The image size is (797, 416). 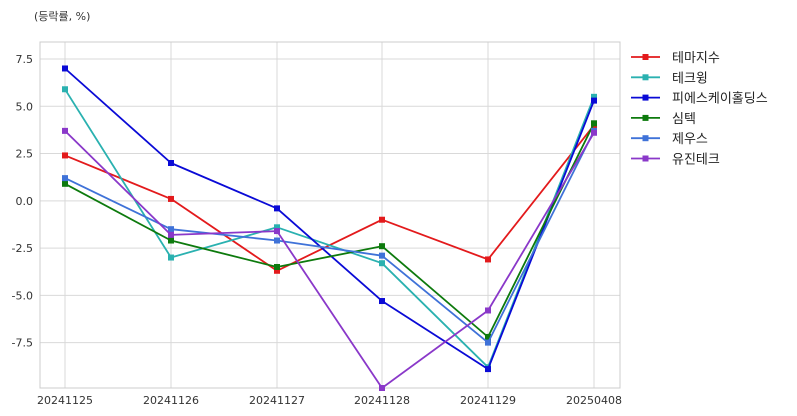 I want to click on legend-label: 제우스, so click(x=690, y=139).